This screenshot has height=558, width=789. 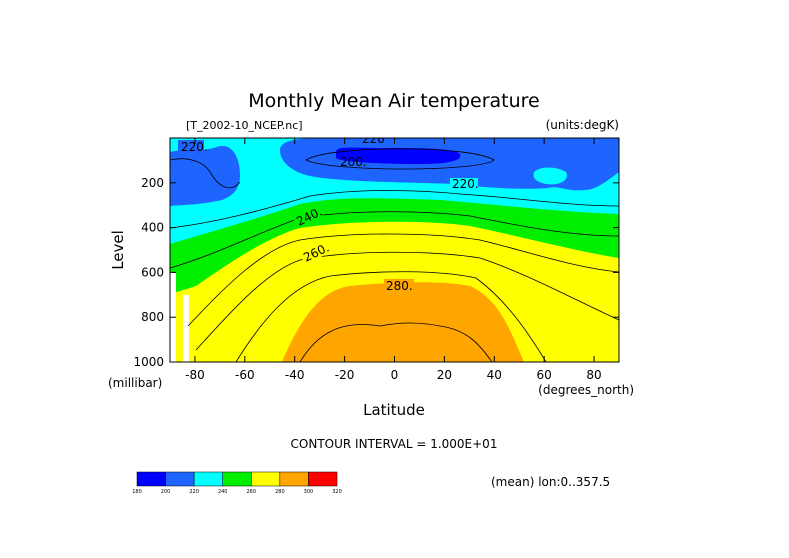 What do you see at coordinates (245, 375) in the screenshot?
I see `x-tick-label: -60` at bounding box center [245, 375].